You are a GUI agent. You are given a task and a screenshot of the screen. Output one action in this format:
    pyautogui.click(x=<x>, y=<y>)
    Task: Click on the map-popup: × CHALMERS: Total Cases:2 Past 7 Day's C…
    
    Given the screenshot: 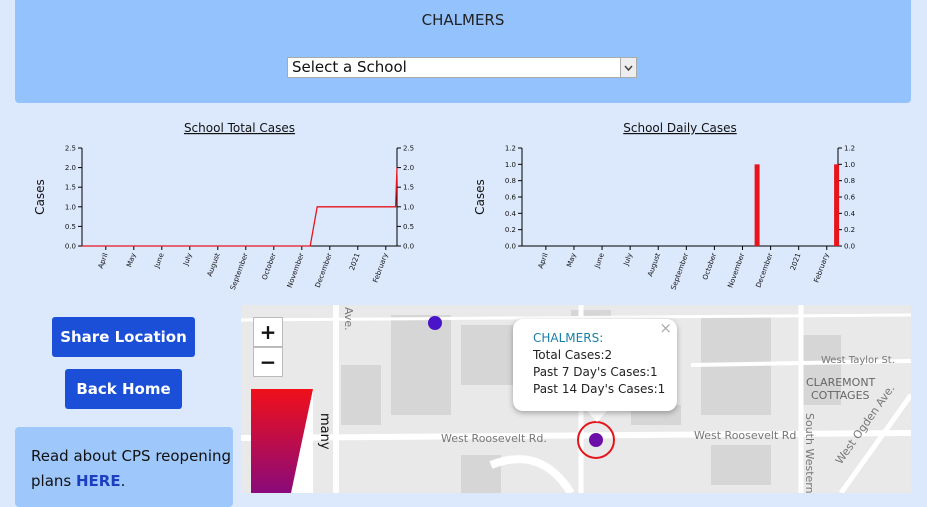 What is the action you would take?
    pyautogui.click(x=595, y=365)
    